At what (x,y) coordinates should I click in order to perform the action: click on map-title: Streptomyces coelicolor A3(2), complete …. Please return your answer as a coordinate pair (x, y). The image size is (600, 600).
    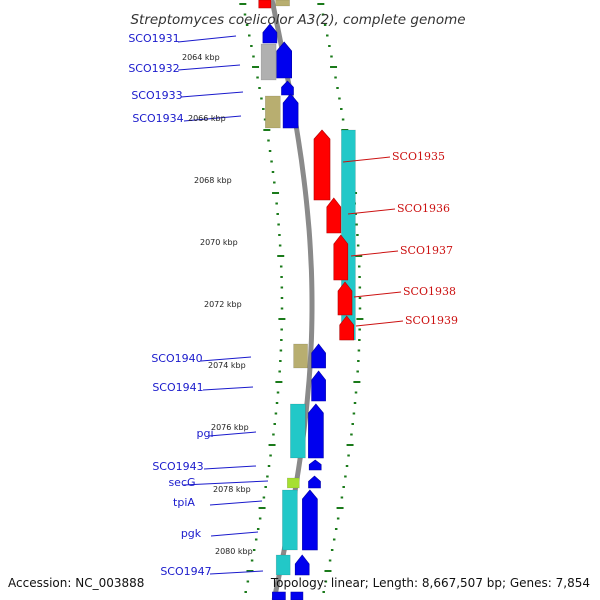
    Looking at the image, I should click on (297, 20).